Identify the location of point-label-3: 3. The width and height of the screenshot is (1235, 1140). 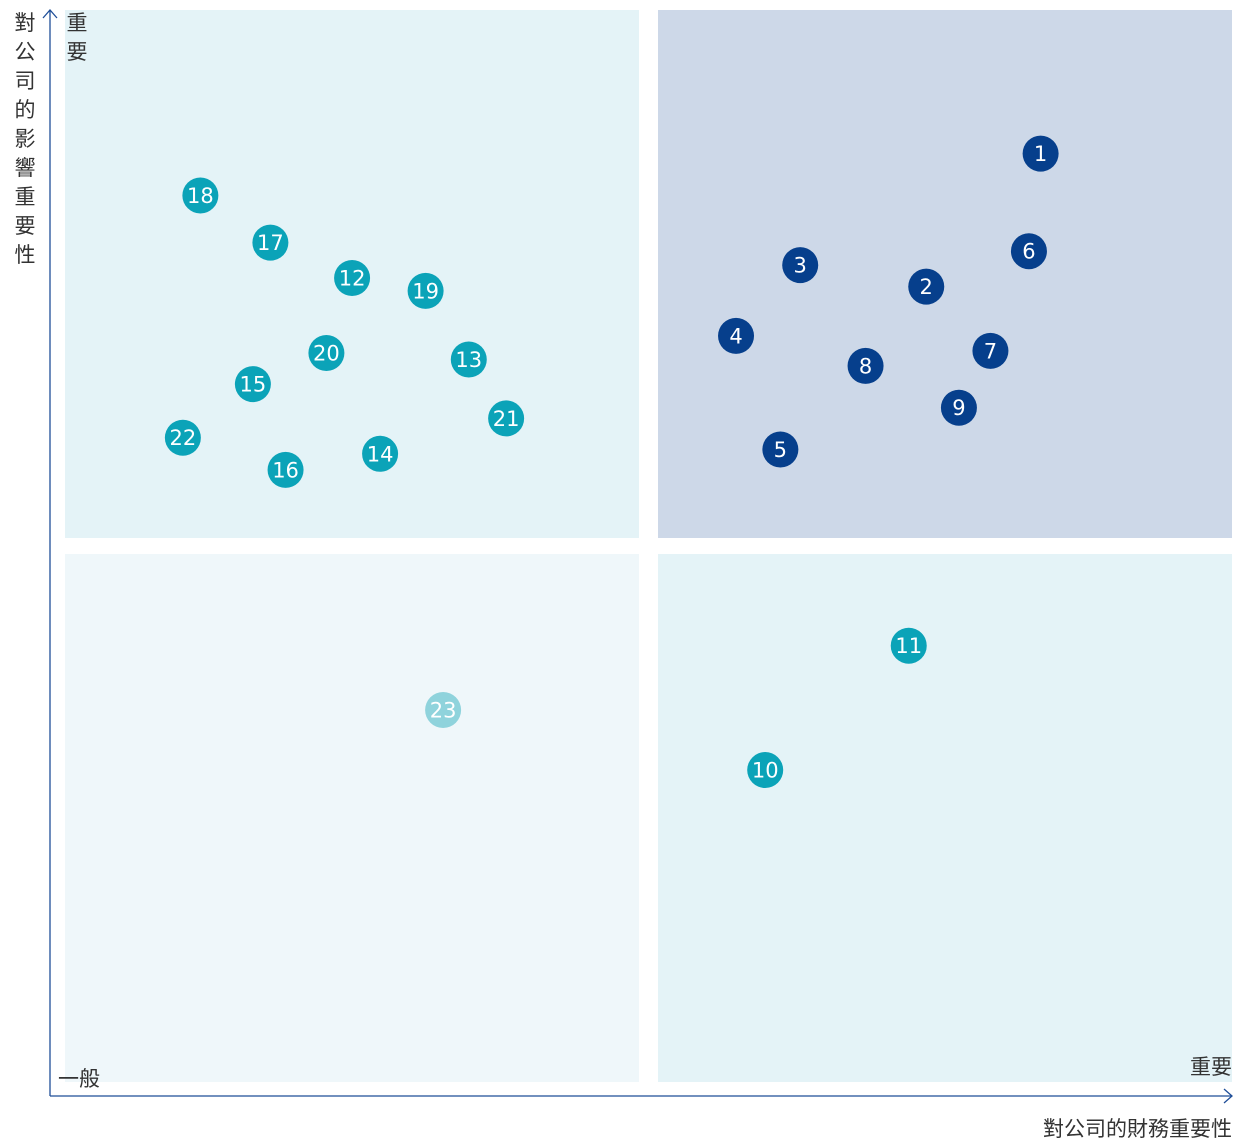
(800, 266).